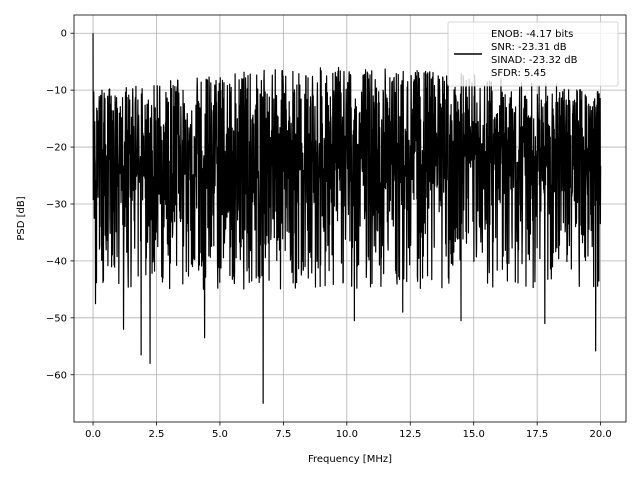  I want to click on legend-box, so click(533, 54).